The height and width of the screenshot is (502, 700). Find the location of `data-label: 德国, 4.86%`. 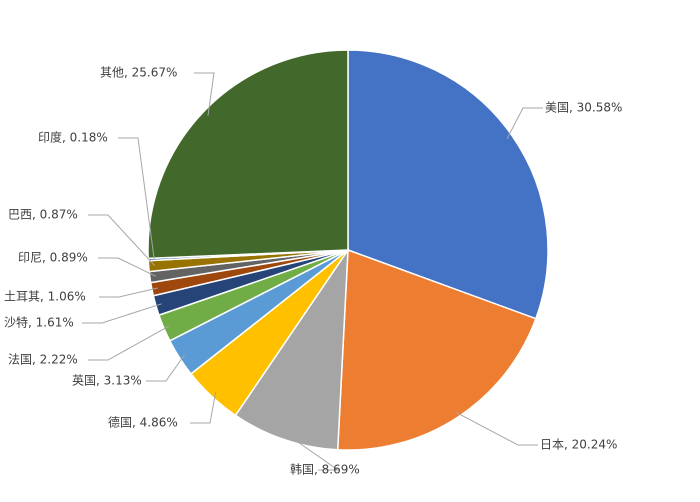

data-label: 德国, 4.86% is located at coordinates (143, 422).